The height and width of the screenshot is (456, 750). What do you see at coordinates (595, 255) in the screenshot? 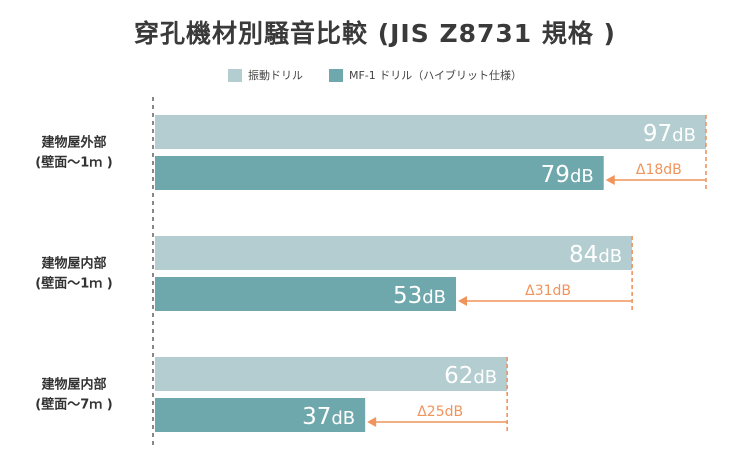
I see `bar-value-label: 84dB` at bounding box center [595, 255].